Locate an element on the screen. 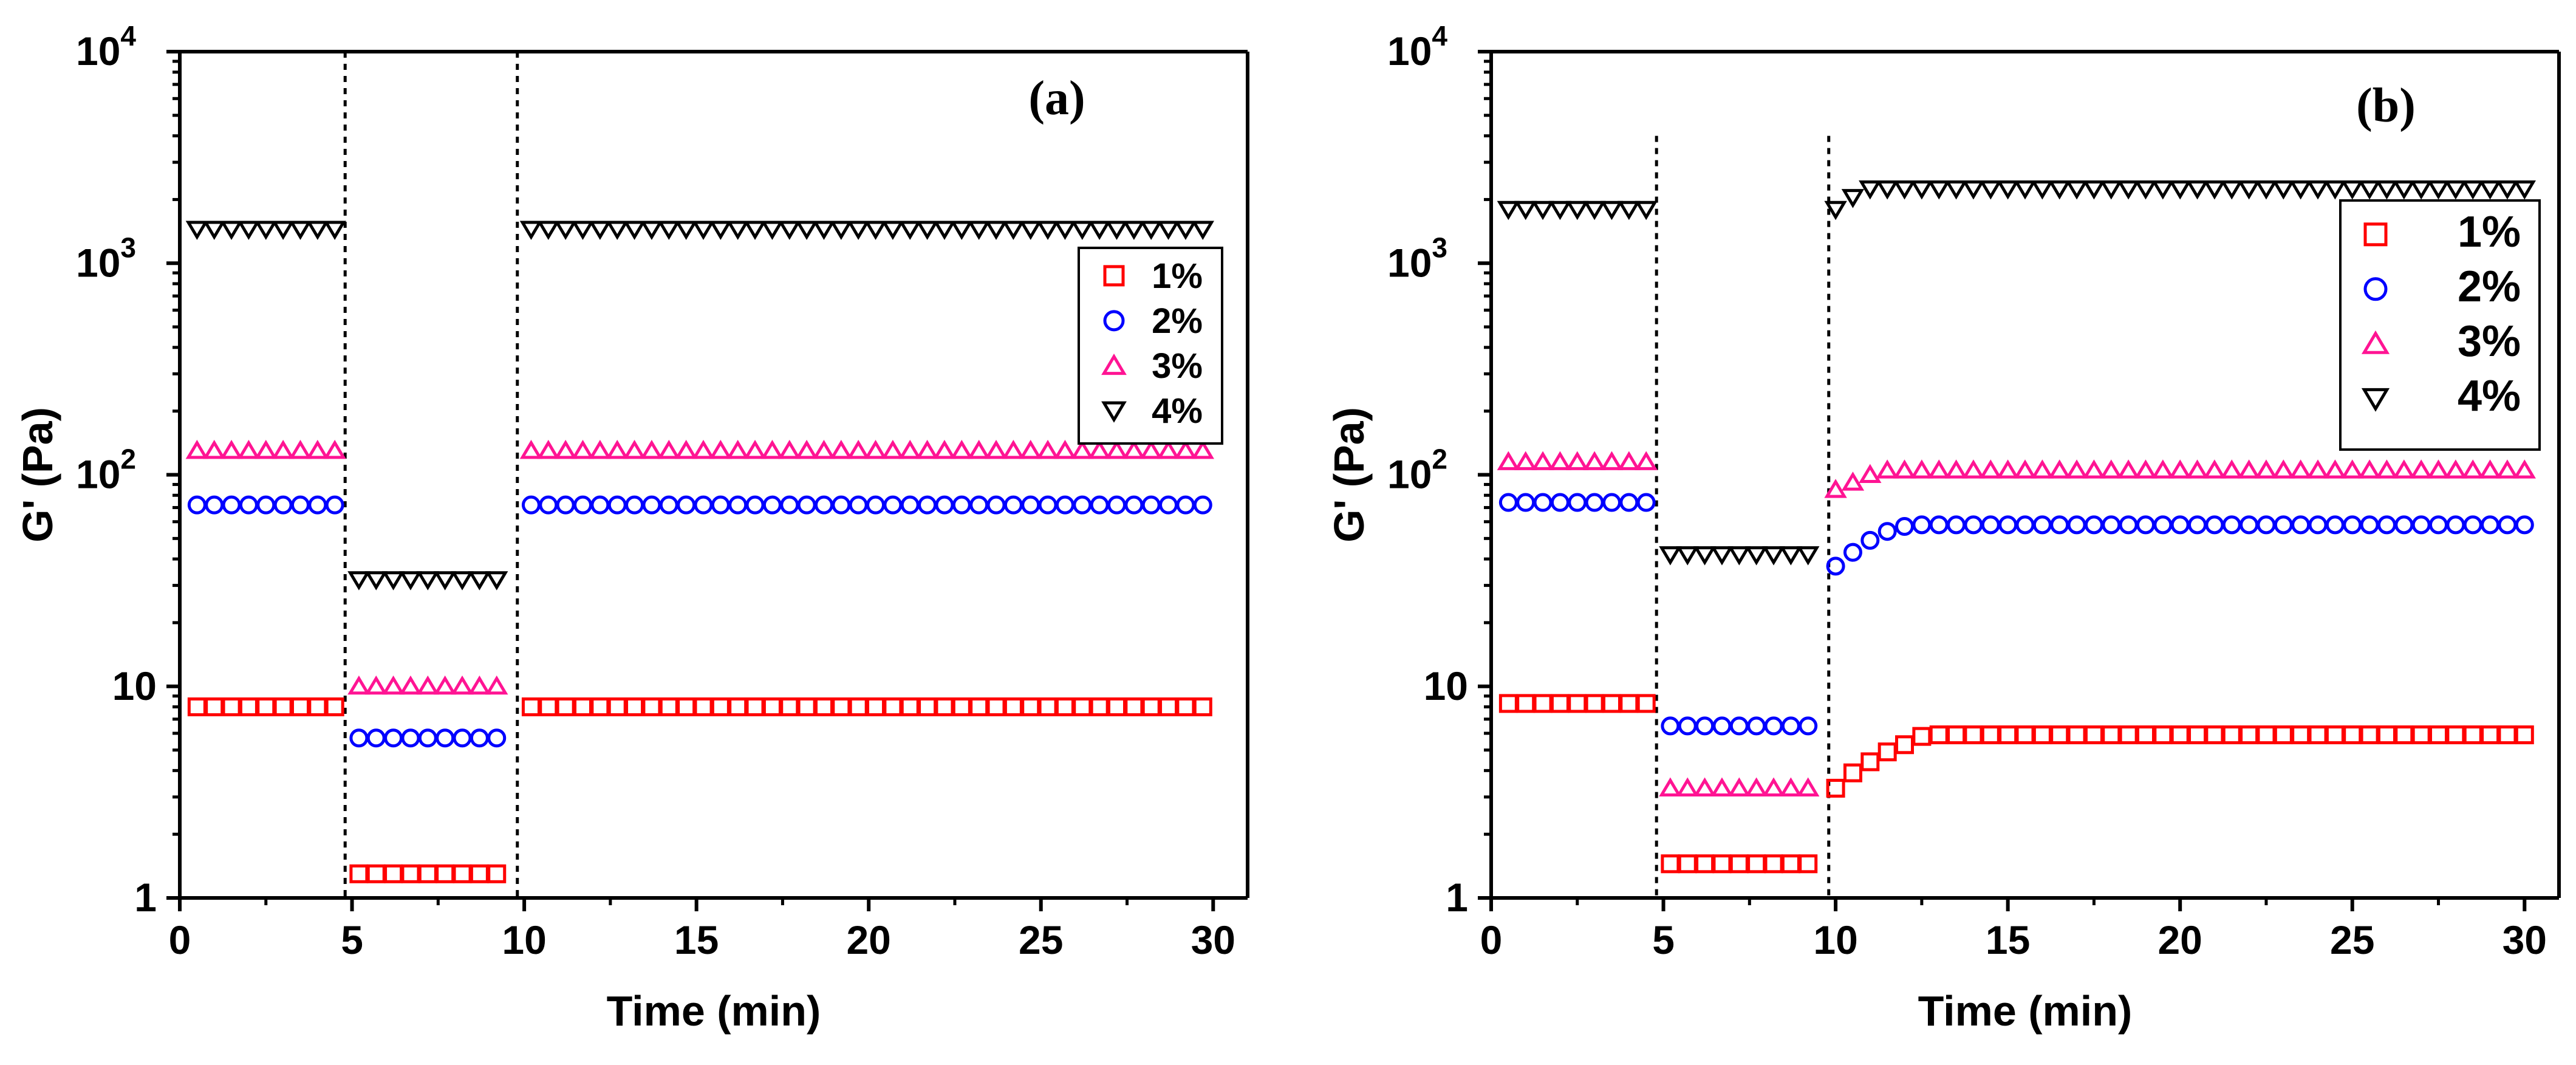 The image size is (2576, 1065). y-tick-label: 10⁴ is located at coordinates (106, 47).